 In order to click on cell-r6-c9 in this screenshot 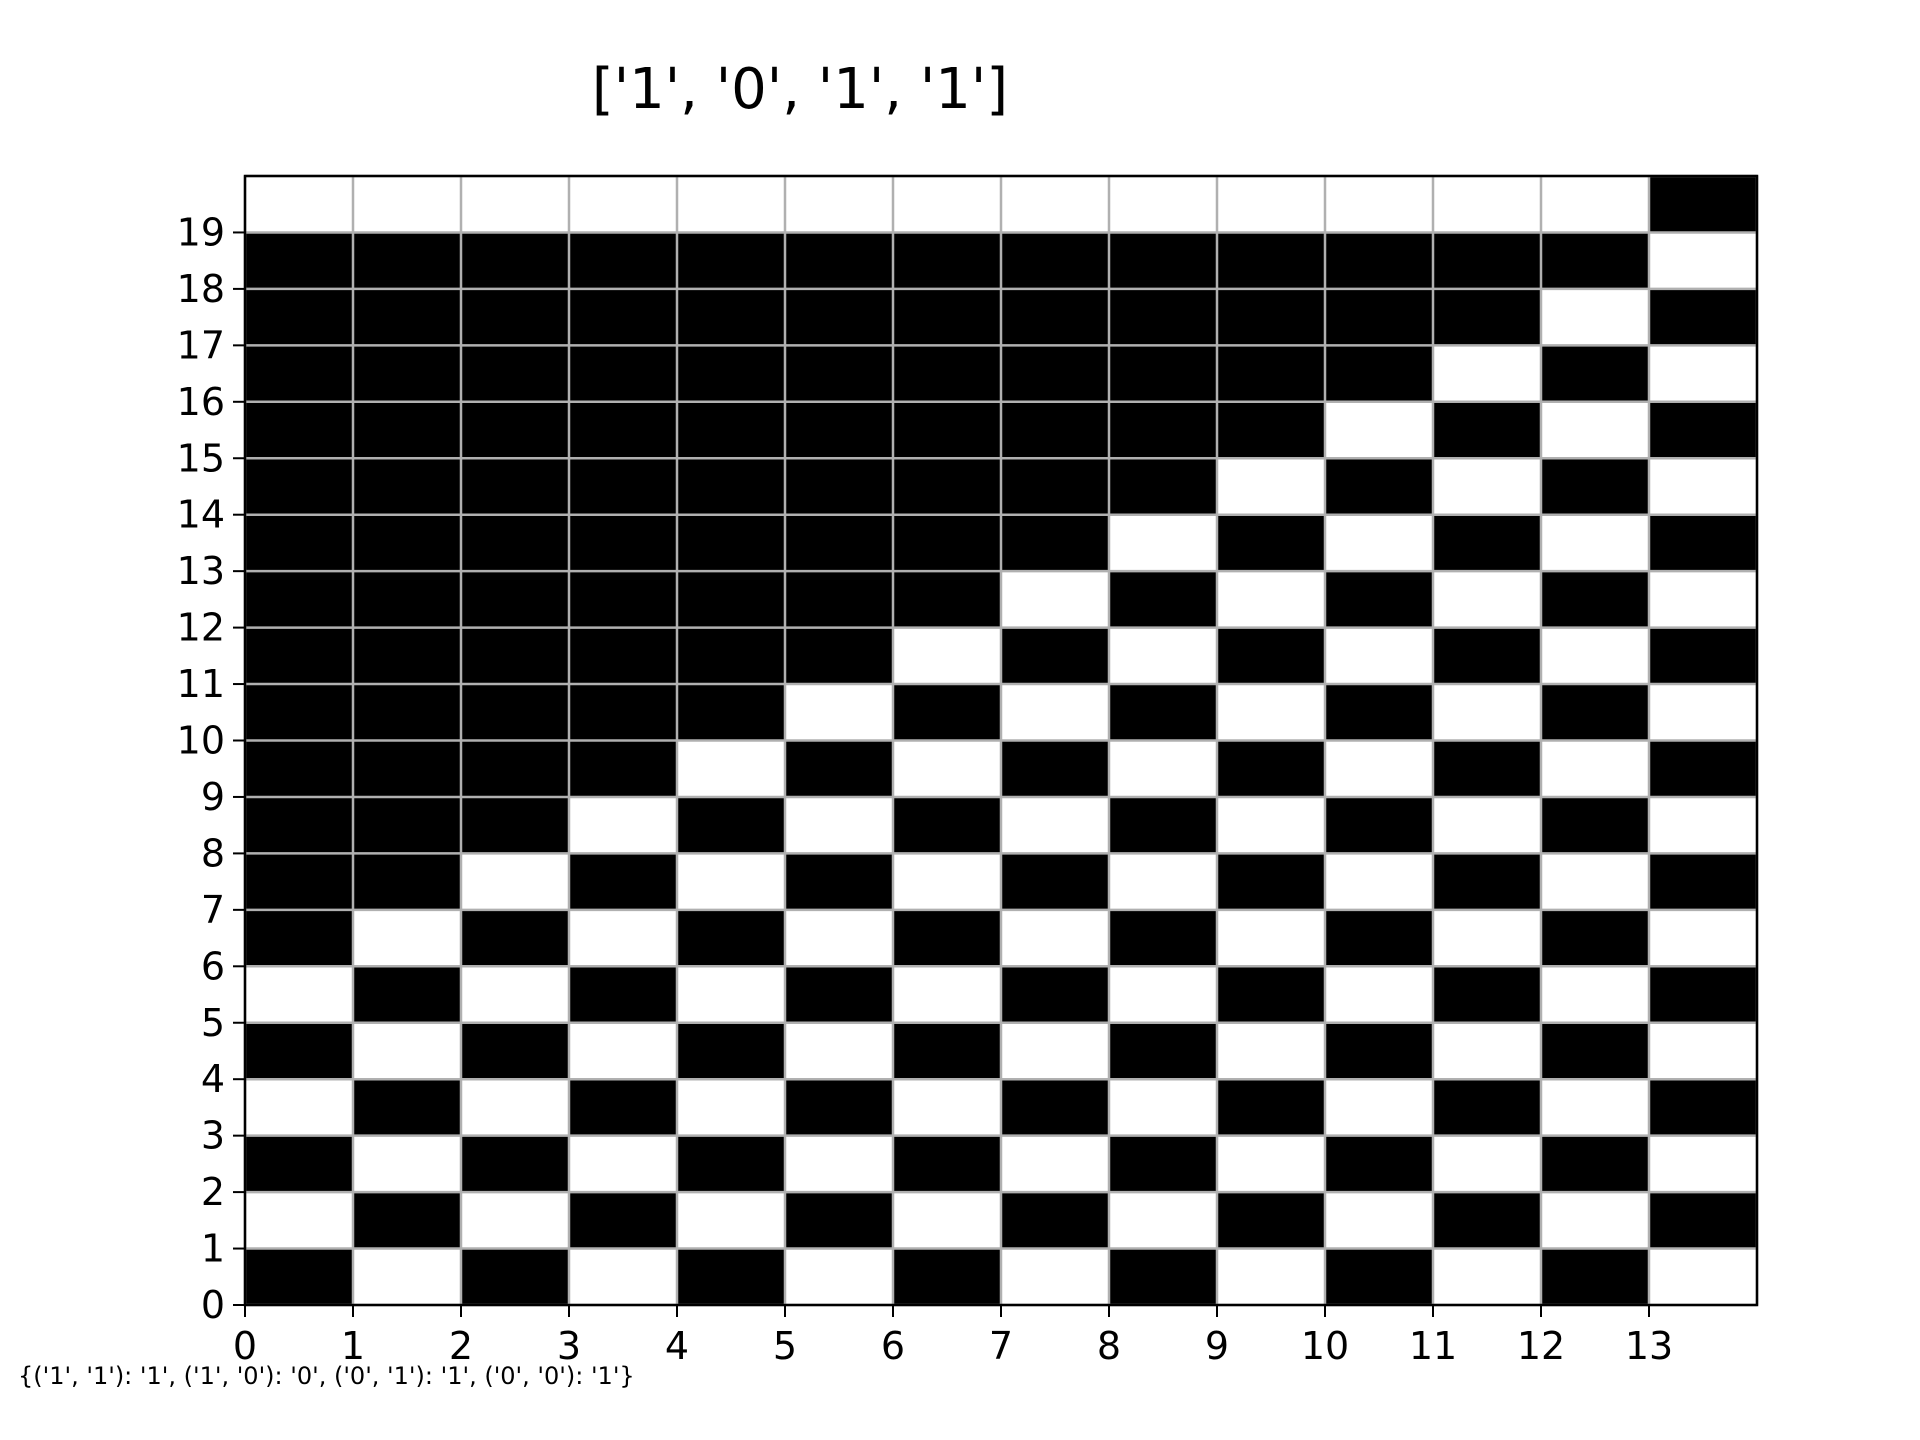, I will do `click(1271, 938)`.